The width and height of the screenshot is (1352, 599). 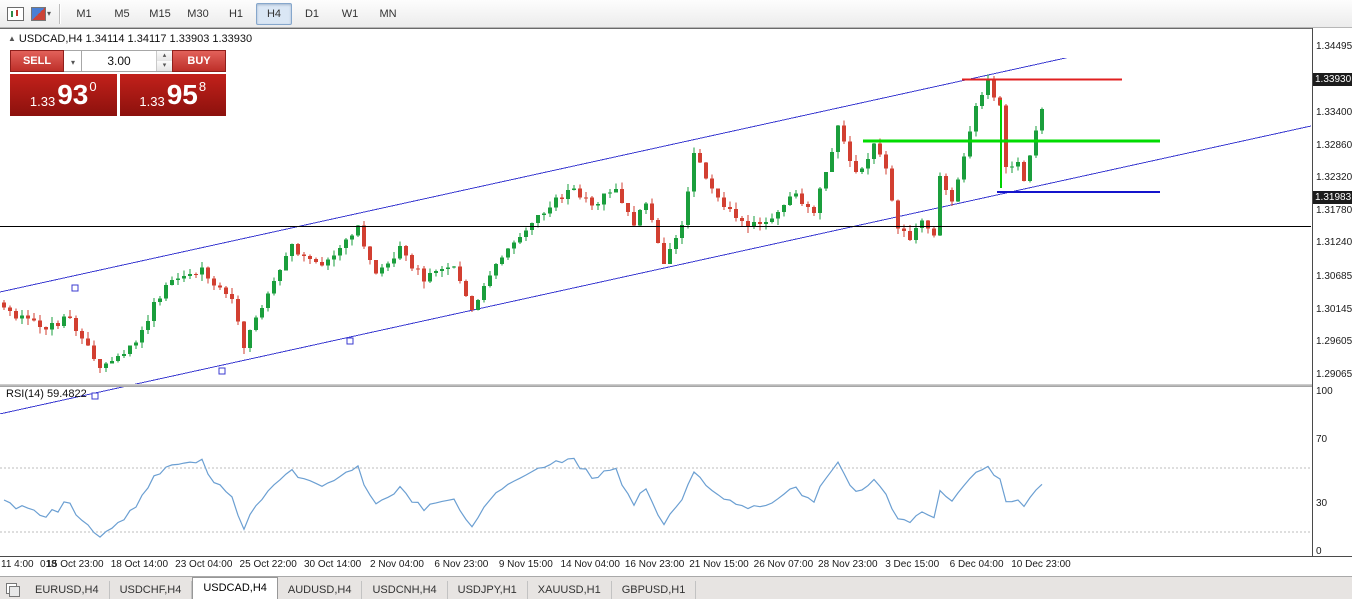 What do you see at coordinates (676, 14) in the screenshot?
I see `toolbar: ▾ M1 M5 M15 M30 H1 H4 D1 W1 MN` at bounding box center [676, 14].